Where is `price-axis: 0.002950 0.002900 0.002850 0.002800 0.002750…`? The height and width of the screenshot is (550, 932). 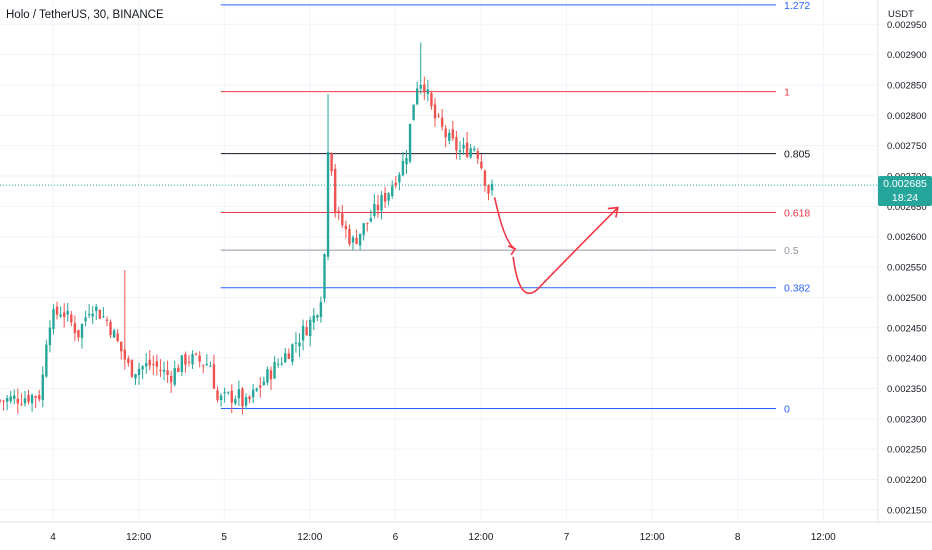
price-axis: 0.002950 0.002900 0.002850 0.002800 0.002750… is located at coordinates (907, 268).